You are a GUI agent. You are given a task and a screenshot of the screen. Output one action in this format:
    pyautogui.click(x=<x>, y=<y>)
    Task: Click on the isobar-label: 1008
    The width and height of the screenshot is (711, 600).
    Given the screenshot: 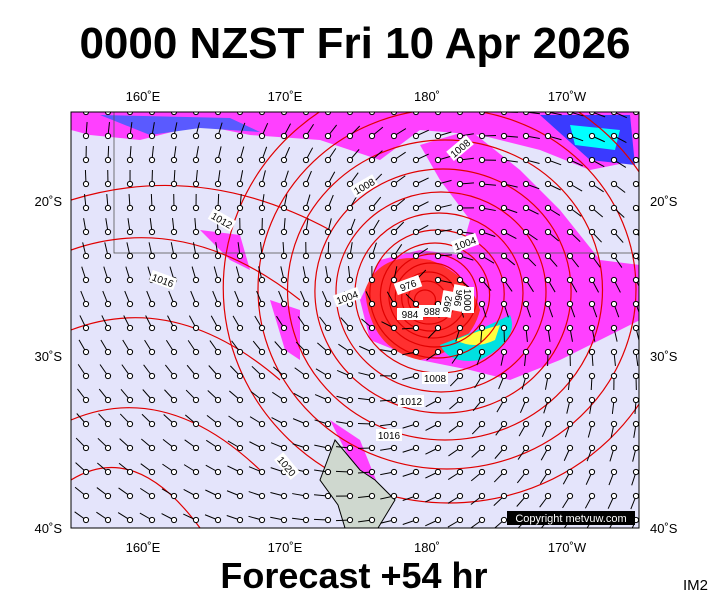 What is the action you would take?
    pyautogui.click(x=435, y=379)
    